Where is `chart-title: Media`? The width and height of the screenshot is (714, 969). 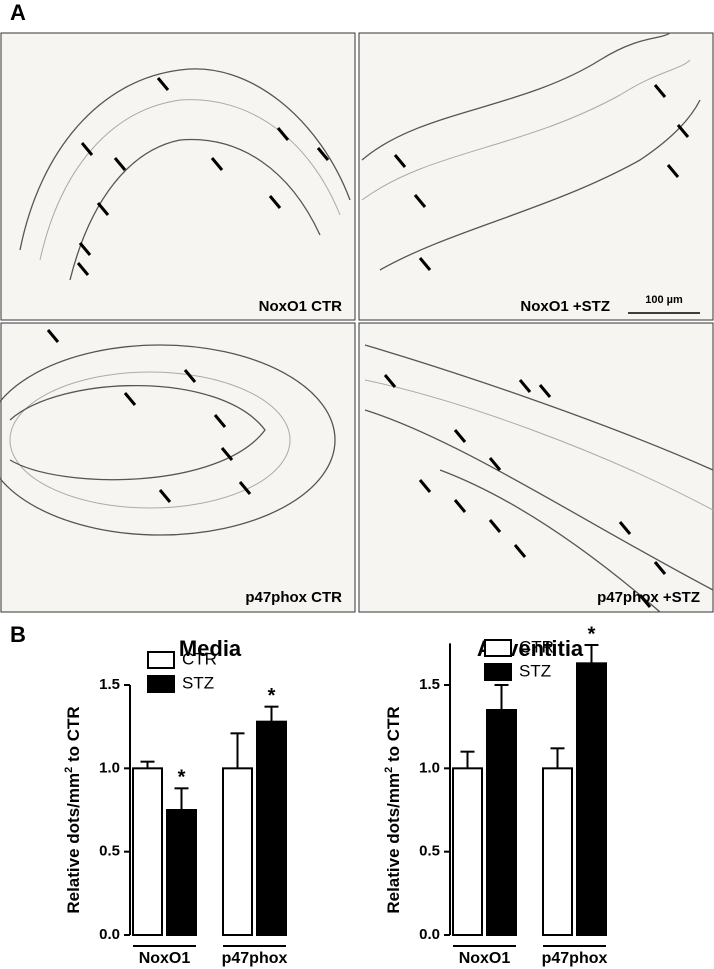
chart-title: Media is located at coordinates (210, 648).